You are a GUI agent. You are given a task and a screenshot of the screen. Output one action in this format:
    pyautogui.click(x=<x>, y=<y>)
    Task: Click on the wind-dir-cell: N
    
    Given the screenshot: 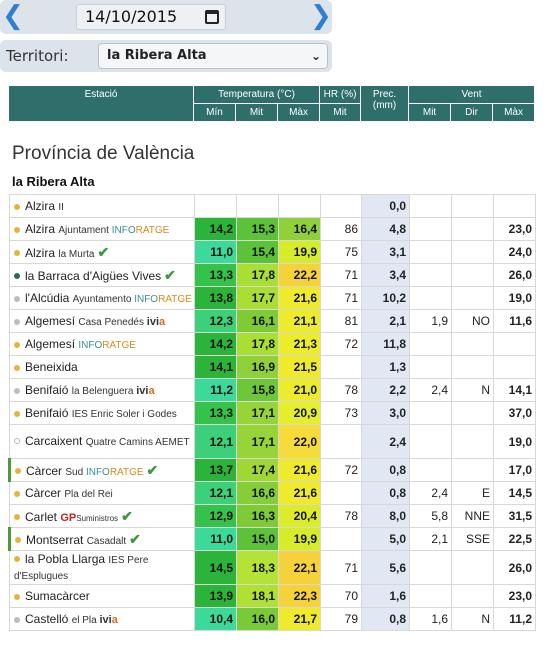 What is the action you would take?
    pyautogui.click(x=472, y=619)
    